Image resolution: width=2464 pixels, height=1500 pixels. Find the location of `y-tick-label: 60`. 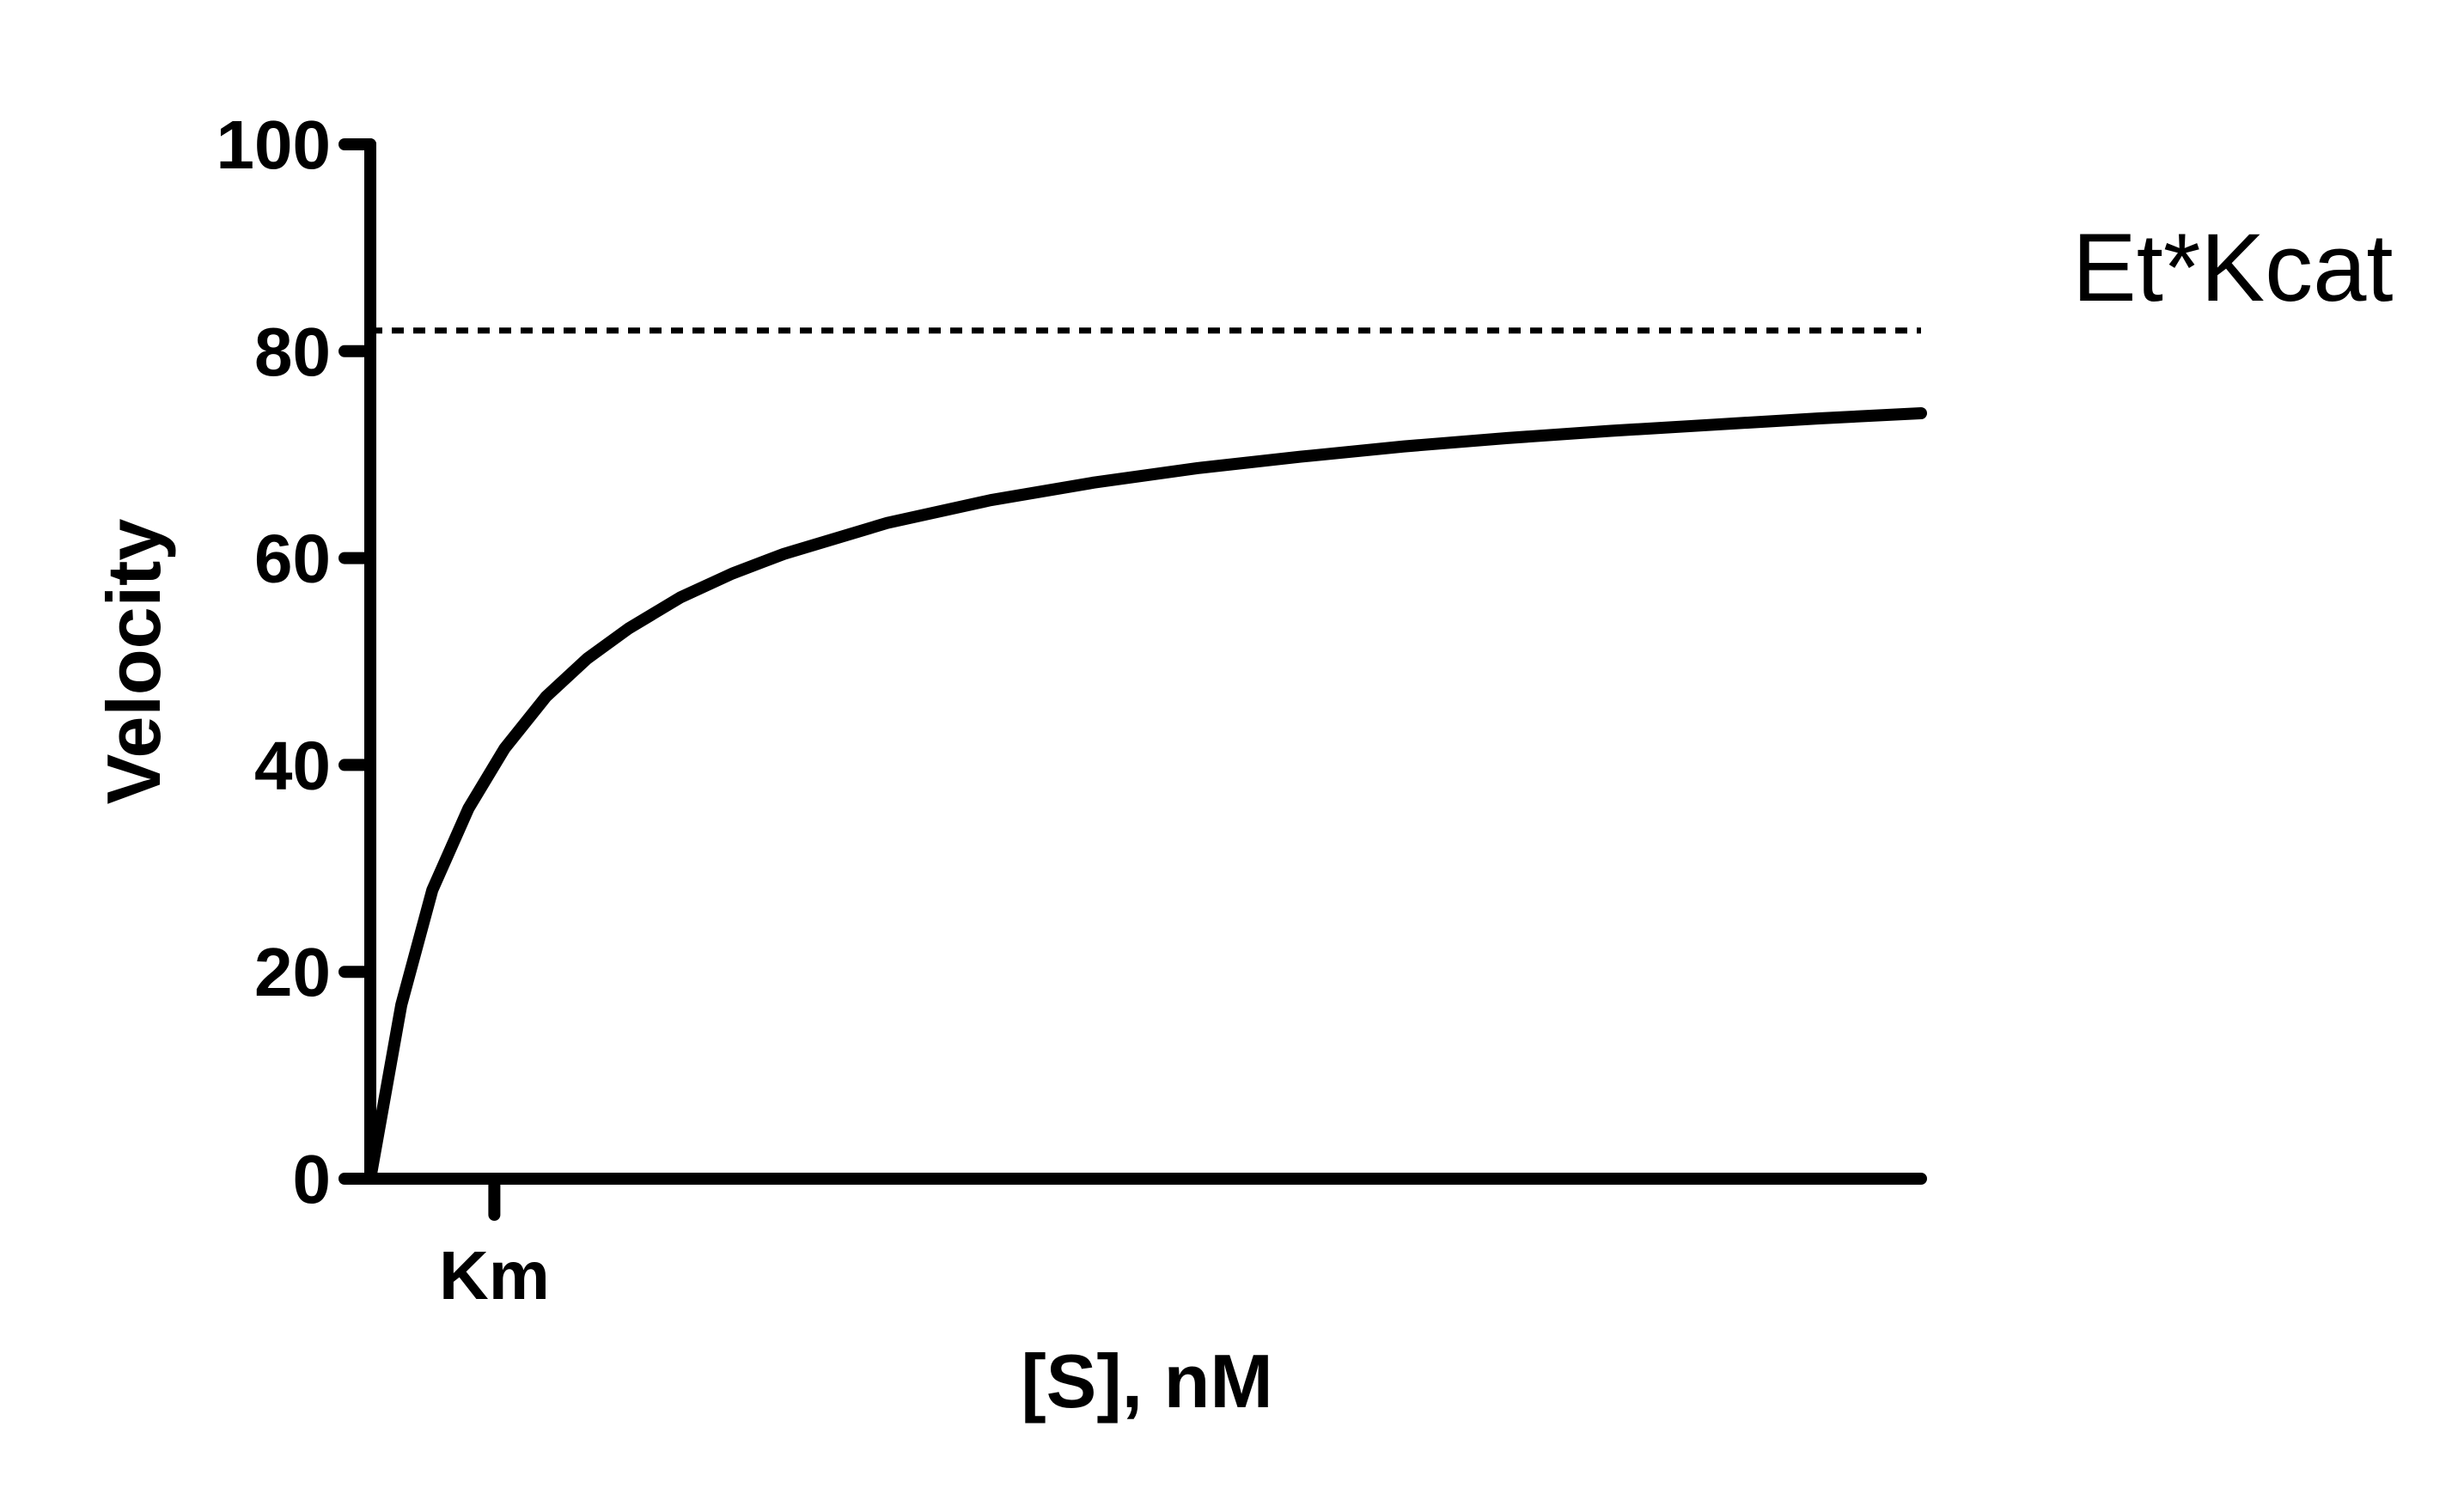

y-tick-label: 60 is located at coordinates (292, 559).